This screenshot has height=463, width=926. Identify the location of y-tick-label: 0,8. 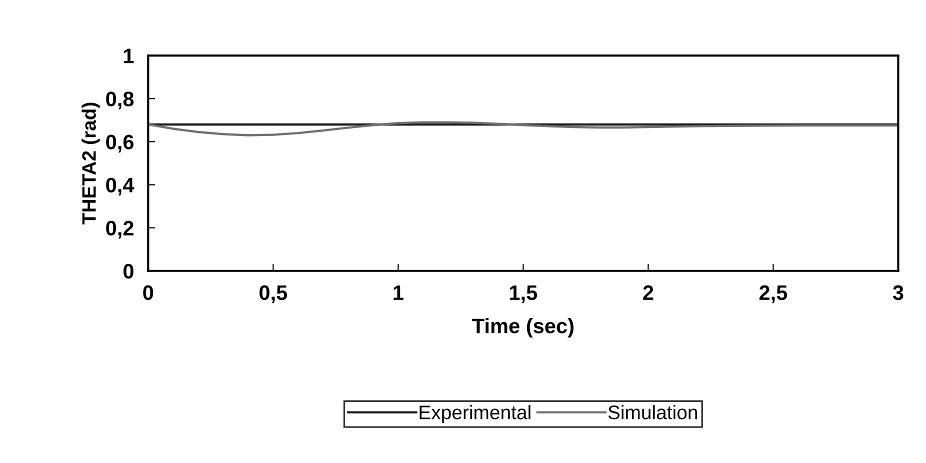
(120, 101).